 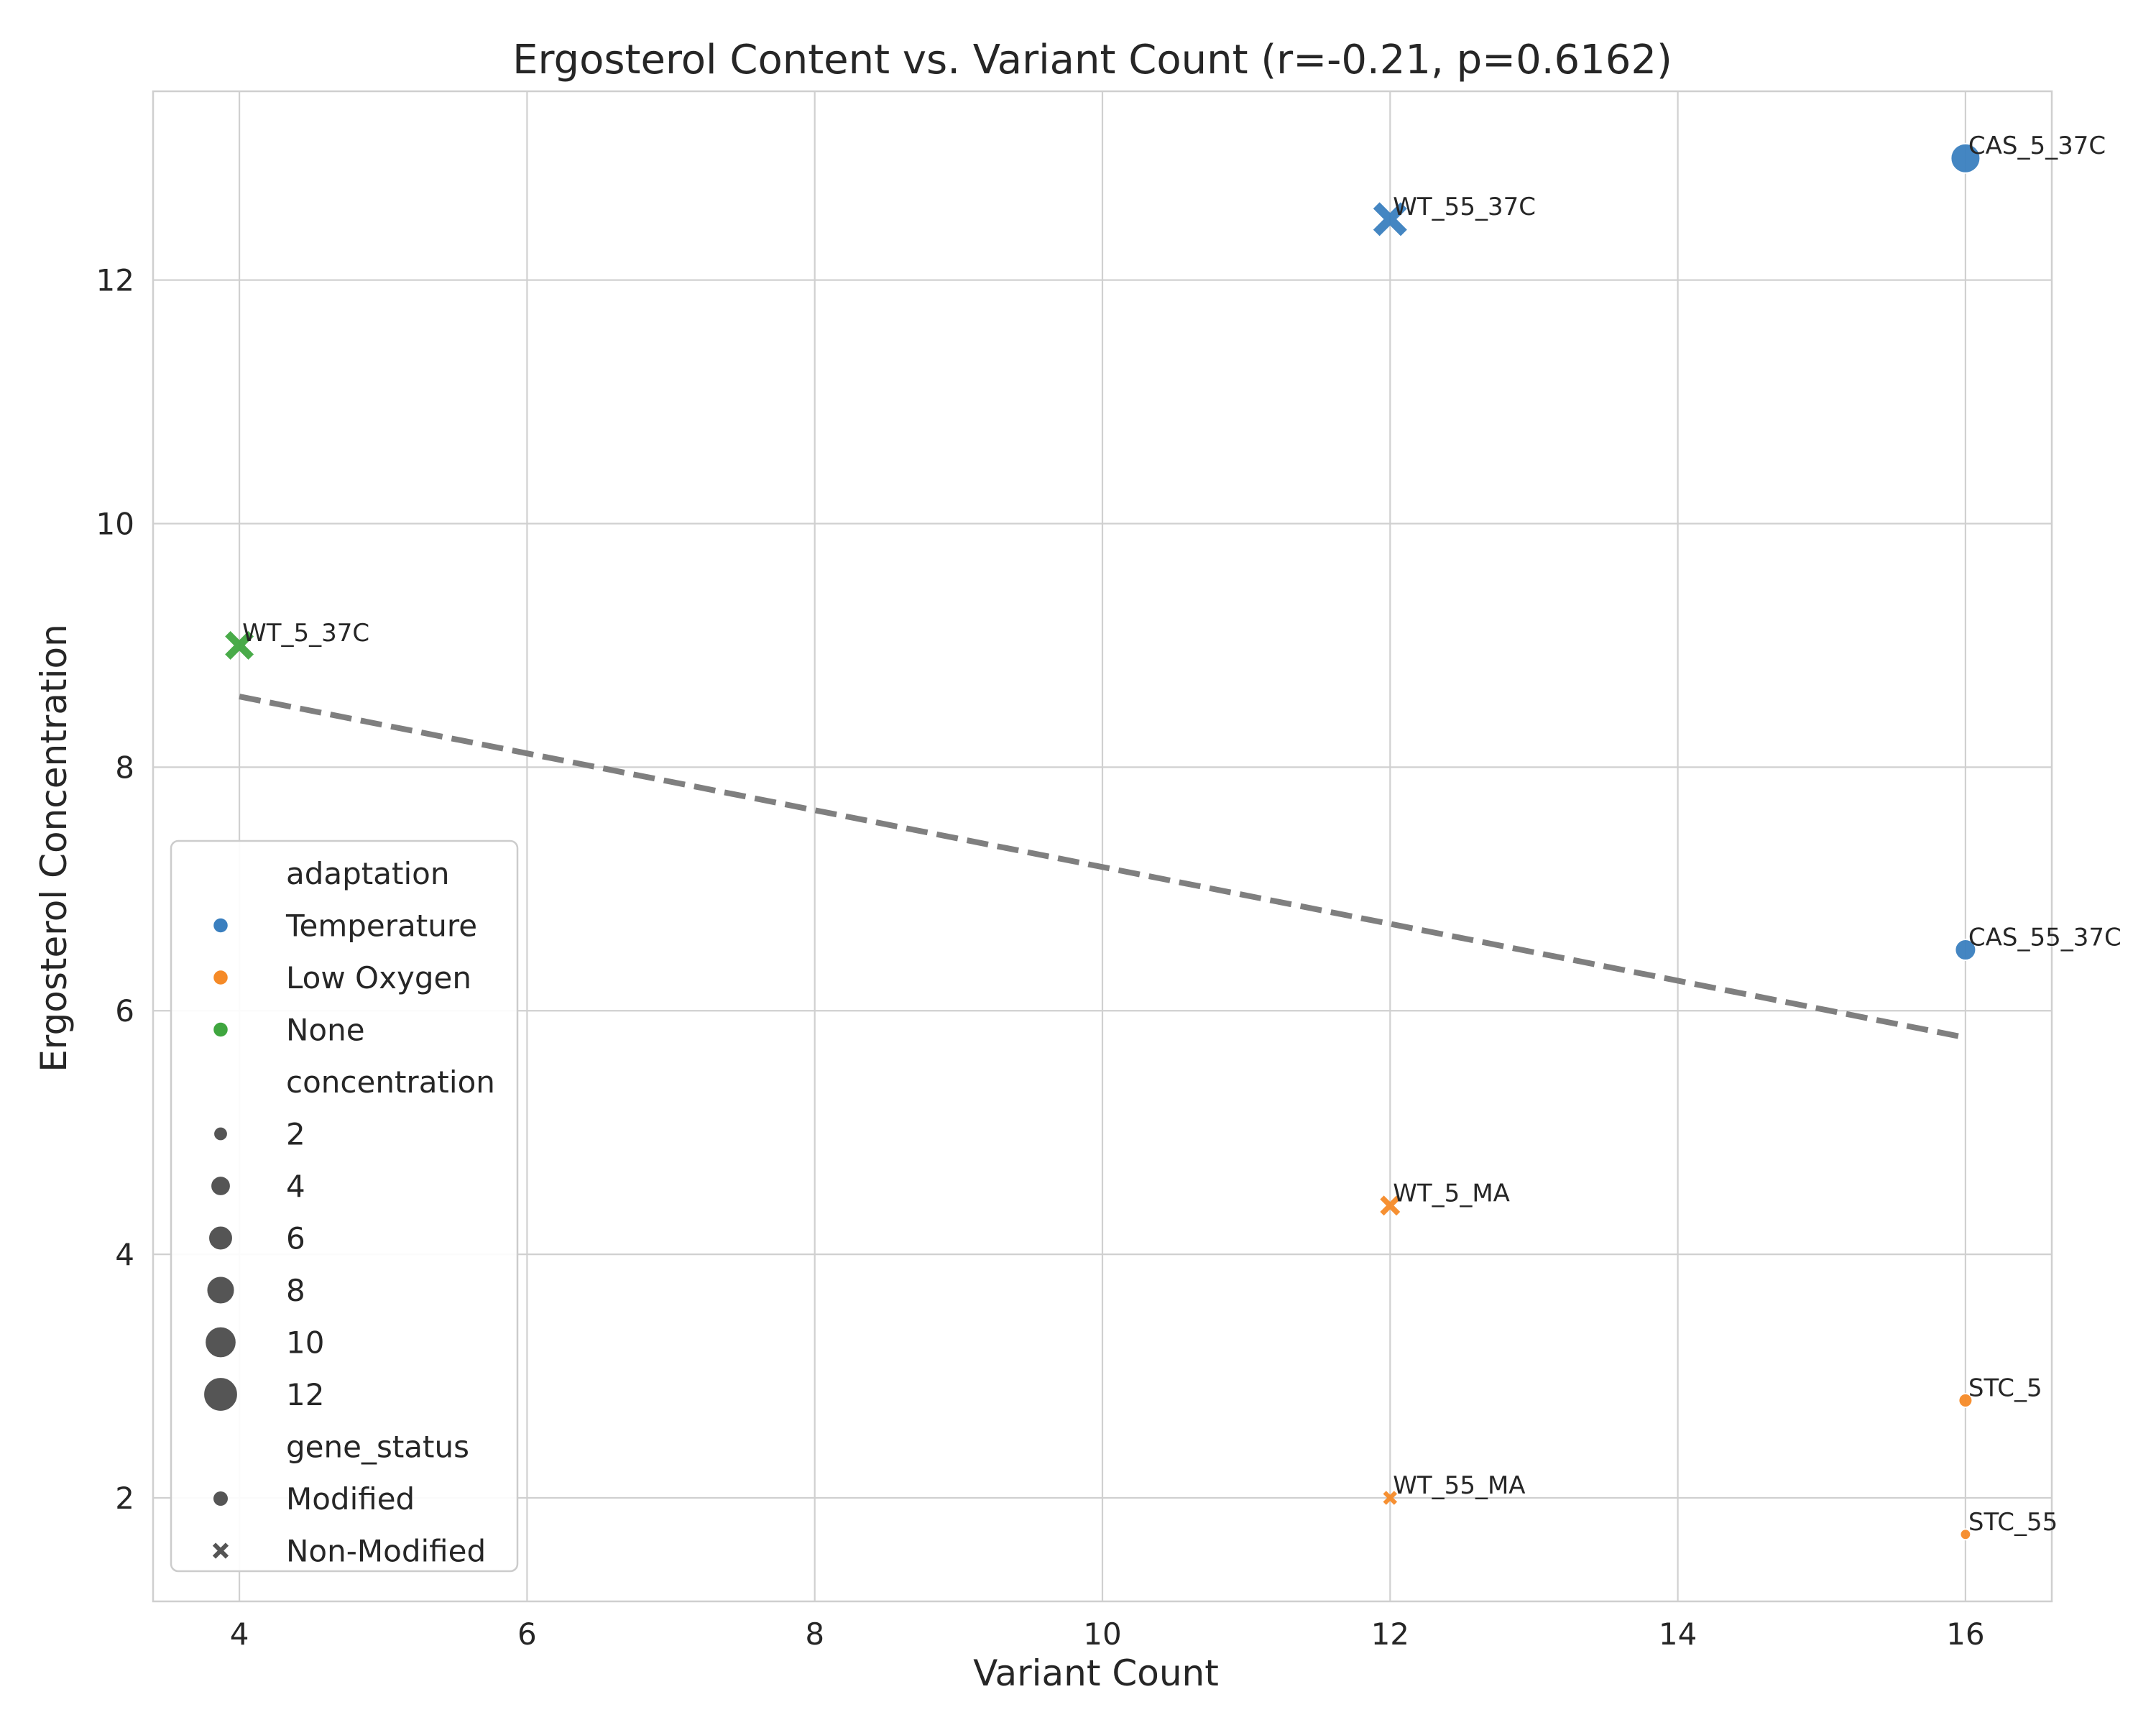 I want to click on x-tick-label: 10, so click(x=1102, y=1634).